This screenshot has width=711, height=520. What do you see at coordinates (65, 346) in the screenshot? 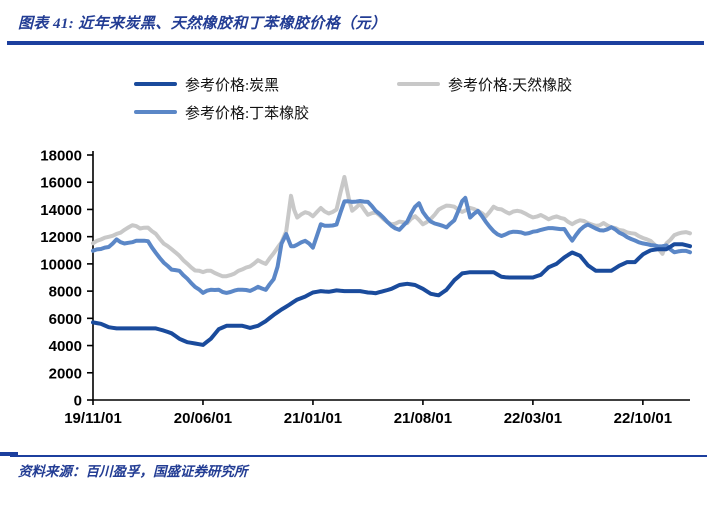
I see `y-axis-tick-label: 4000` at bounding box center [65, 346].